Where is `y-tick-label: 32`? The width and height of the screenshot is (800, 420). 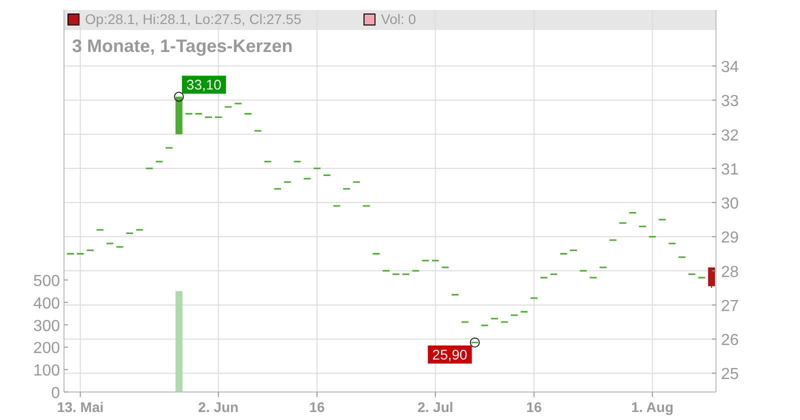 y-tick-label: 32 is located at coordinates (730, 135).